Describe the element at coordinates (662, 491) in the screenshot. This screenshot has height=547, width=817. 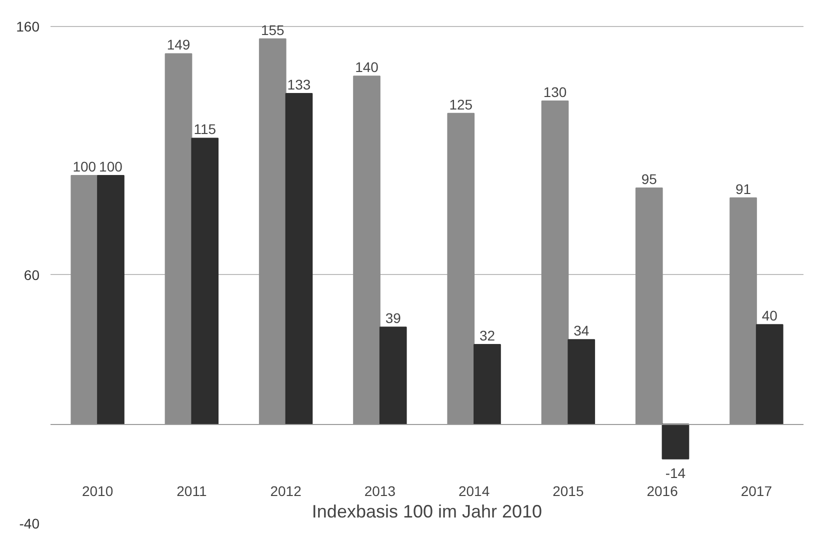
I see `x-tick-label: 2016` at that location.